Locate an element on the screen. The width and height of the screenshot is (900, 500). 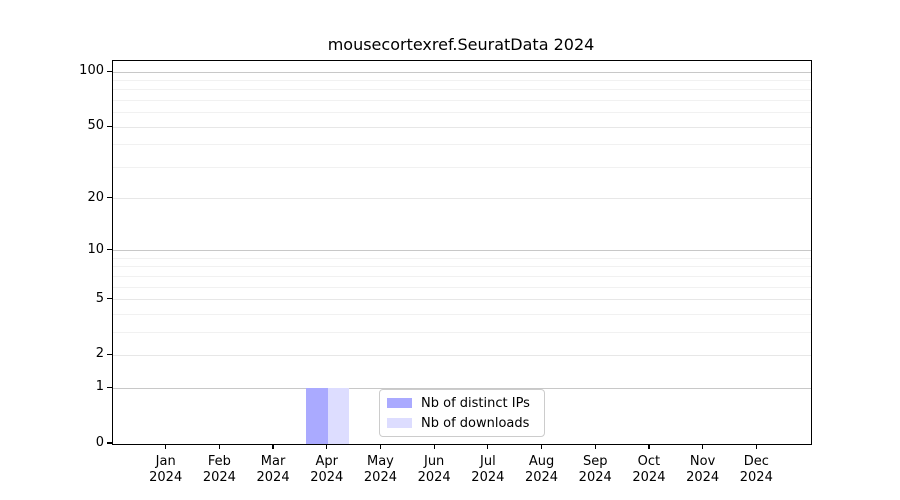
legend-label-distinct-ips: Nb of distinct IPs is located at coordinates (475, 403).